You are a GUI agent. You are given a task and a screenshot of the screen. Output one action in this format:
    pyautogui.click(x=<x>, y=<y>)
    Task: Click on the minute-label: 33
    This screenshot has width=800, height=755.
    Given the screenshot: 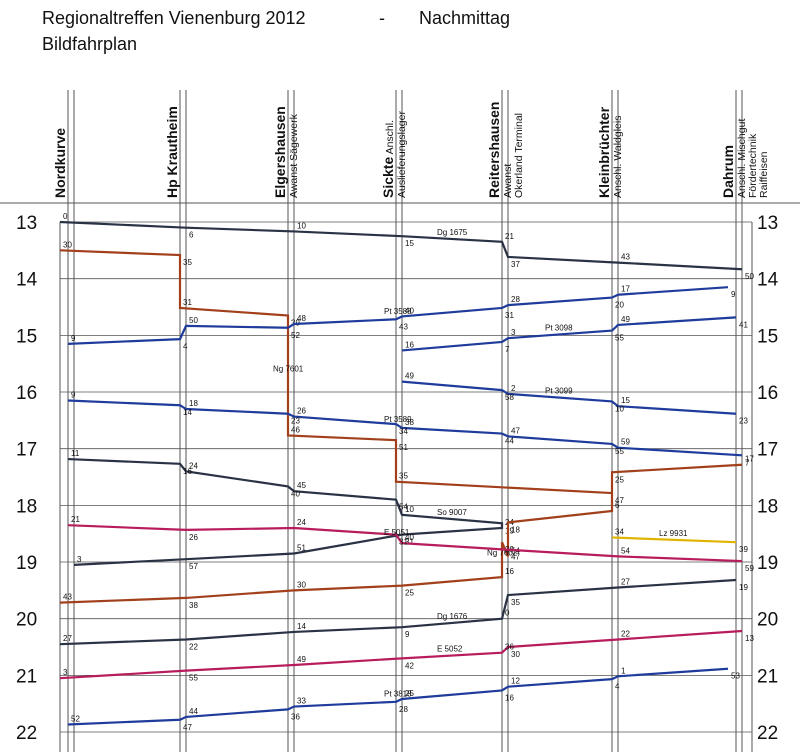 What is the action you would take?
    pyautogui.click(x=301, y=701)
    